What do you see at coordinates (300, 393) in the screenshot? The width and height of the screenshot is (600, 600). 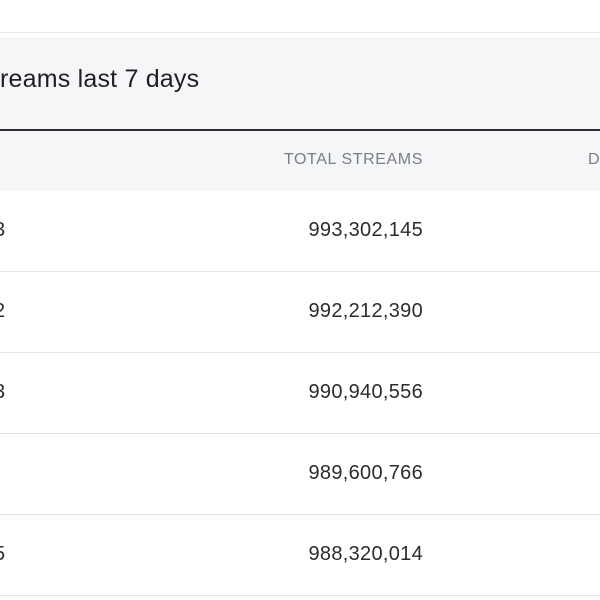 I see `table-row: 3 990,940,556` at bounding box center [300, 393].